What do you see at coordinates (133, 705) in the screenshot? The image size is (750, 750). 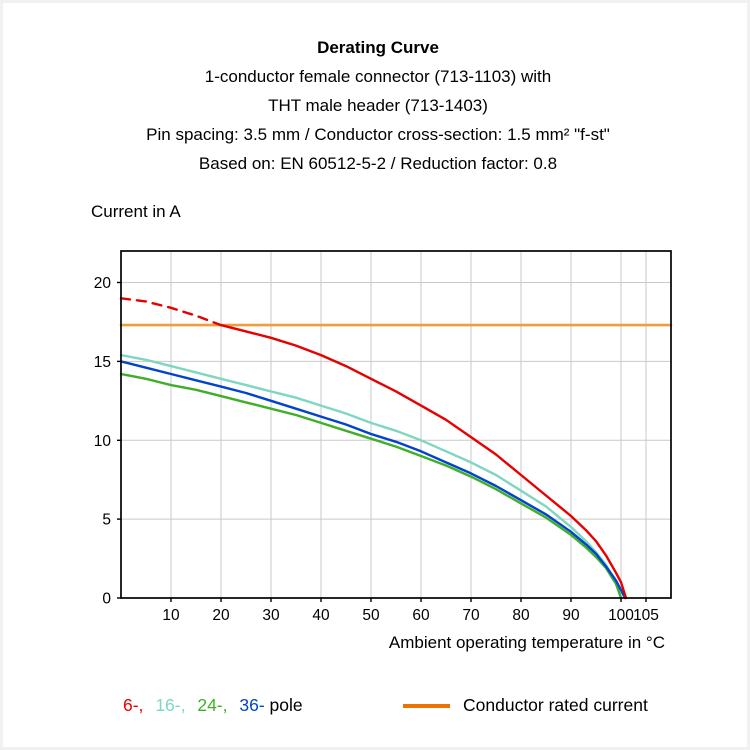 I see `legend-item-6-pole: 6-,` at bounding box center [133, 705].